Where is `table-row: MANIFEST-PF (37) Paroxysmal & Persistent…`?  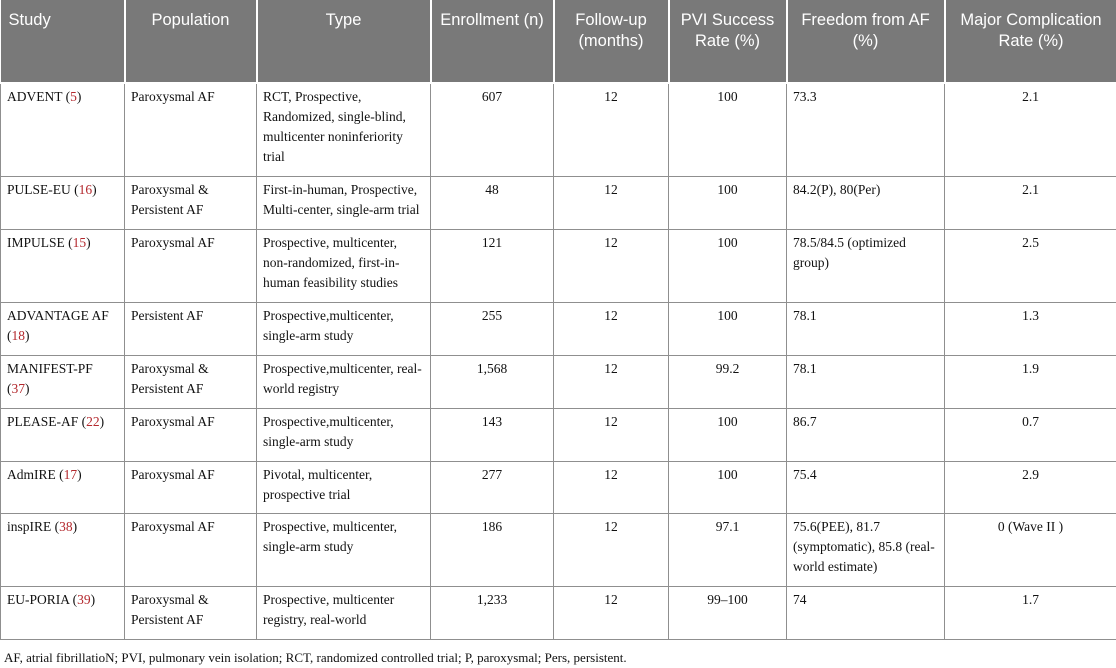
table-row: MANIFEST-PF (37) Paroxysmal & Persistent… is located at coordinates (558, 381).